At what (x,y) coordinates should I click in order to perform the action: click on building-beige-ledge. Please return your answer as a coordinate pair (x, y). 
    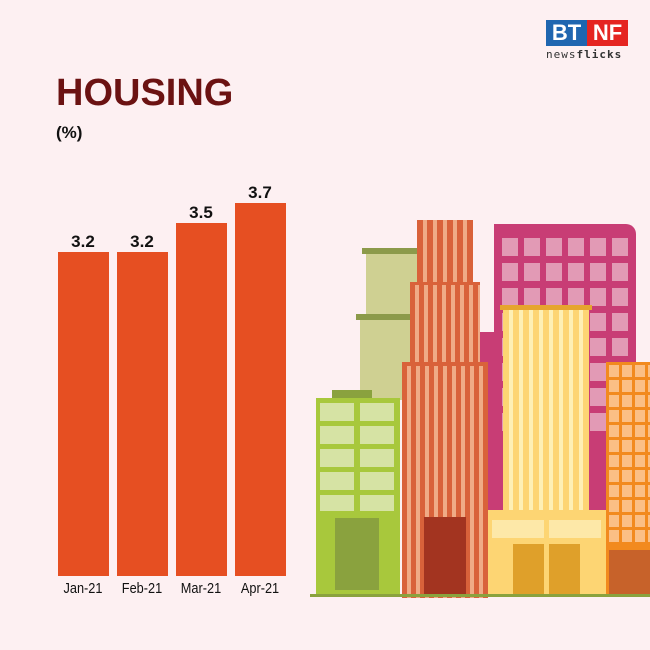
    Looking at the image, I should click on (389, 317).